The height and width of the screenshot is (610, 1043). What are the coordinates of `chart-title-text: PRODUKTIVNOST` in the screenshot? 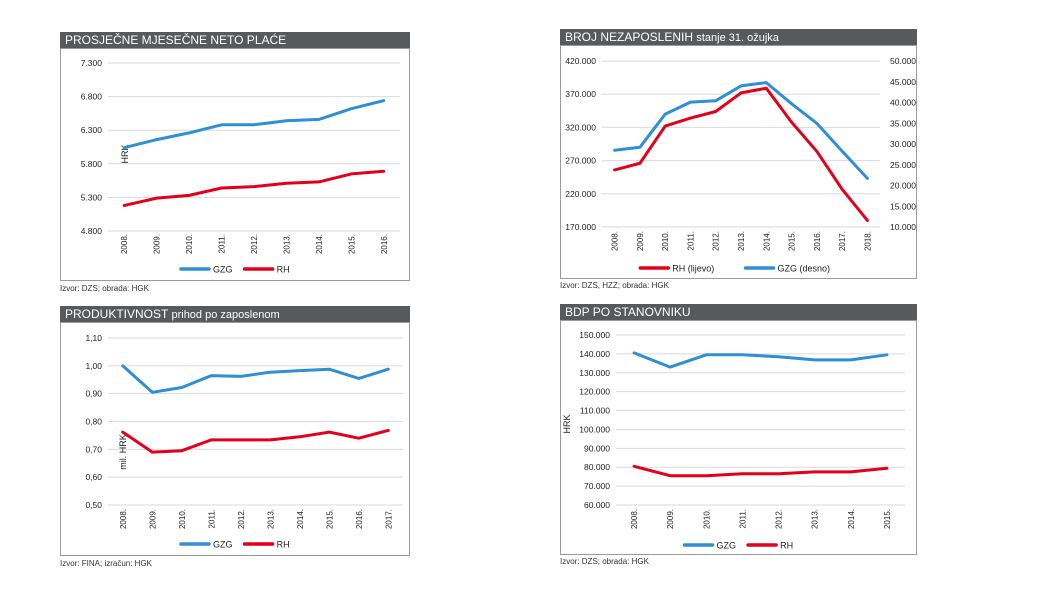 It's located at (117, 314).